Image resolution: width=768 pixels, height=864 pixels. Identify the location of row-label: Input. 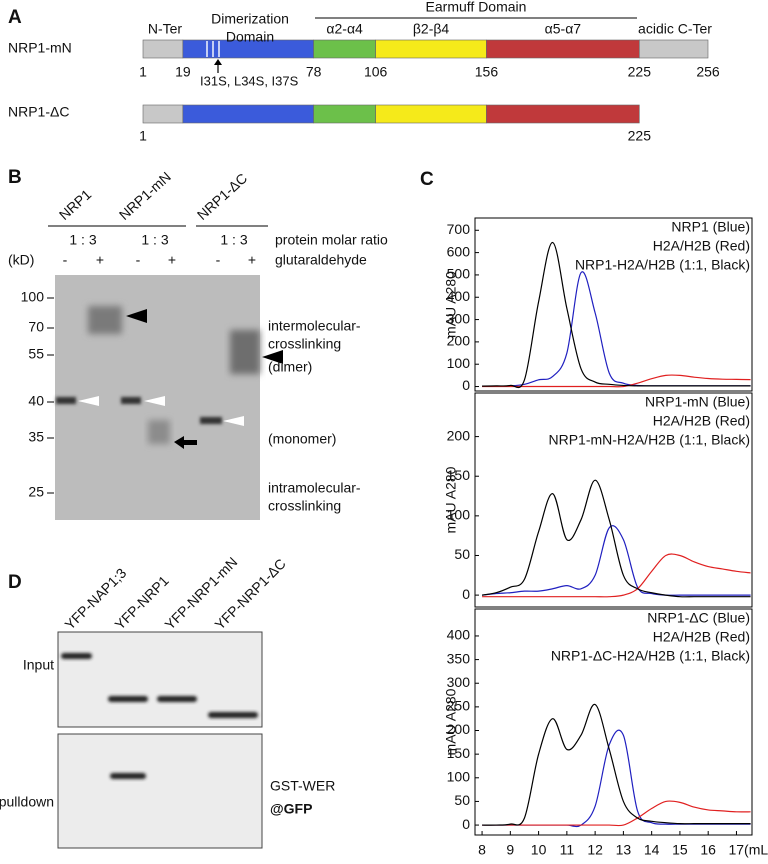
(38, 665).